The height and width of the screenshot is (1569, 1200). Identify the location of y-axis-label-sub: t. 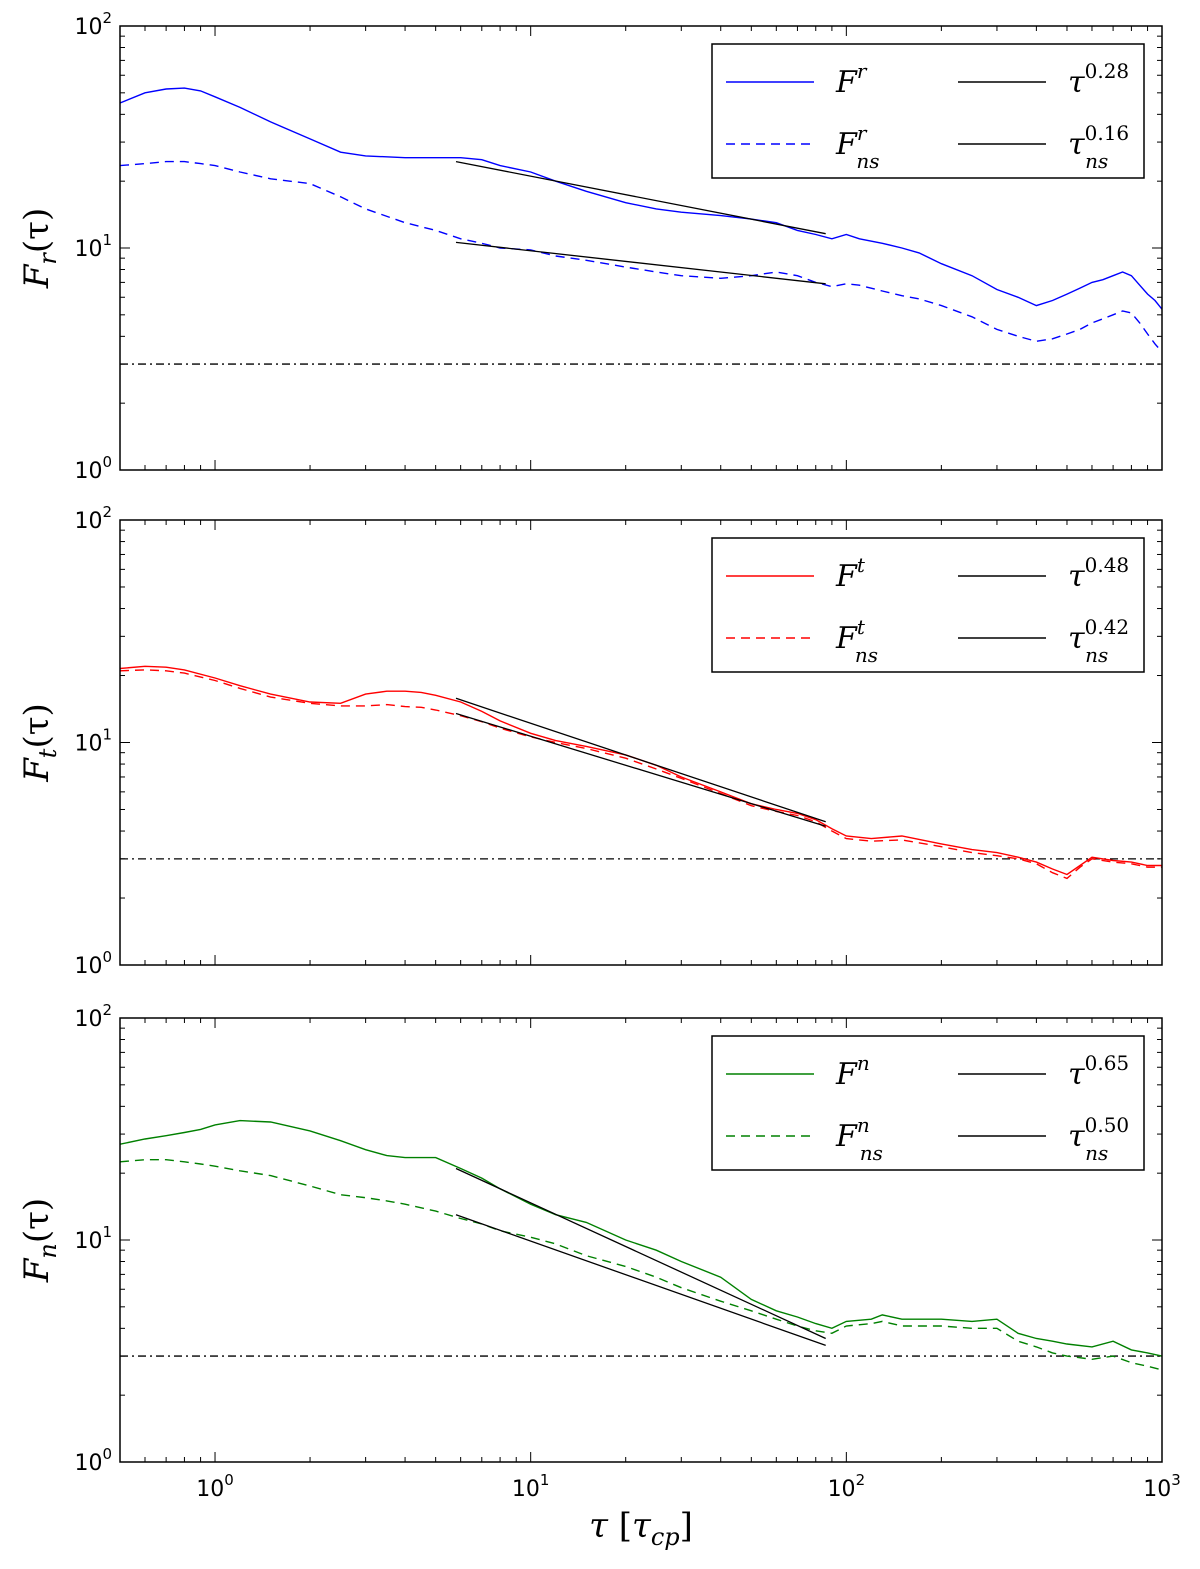
(48, 753).